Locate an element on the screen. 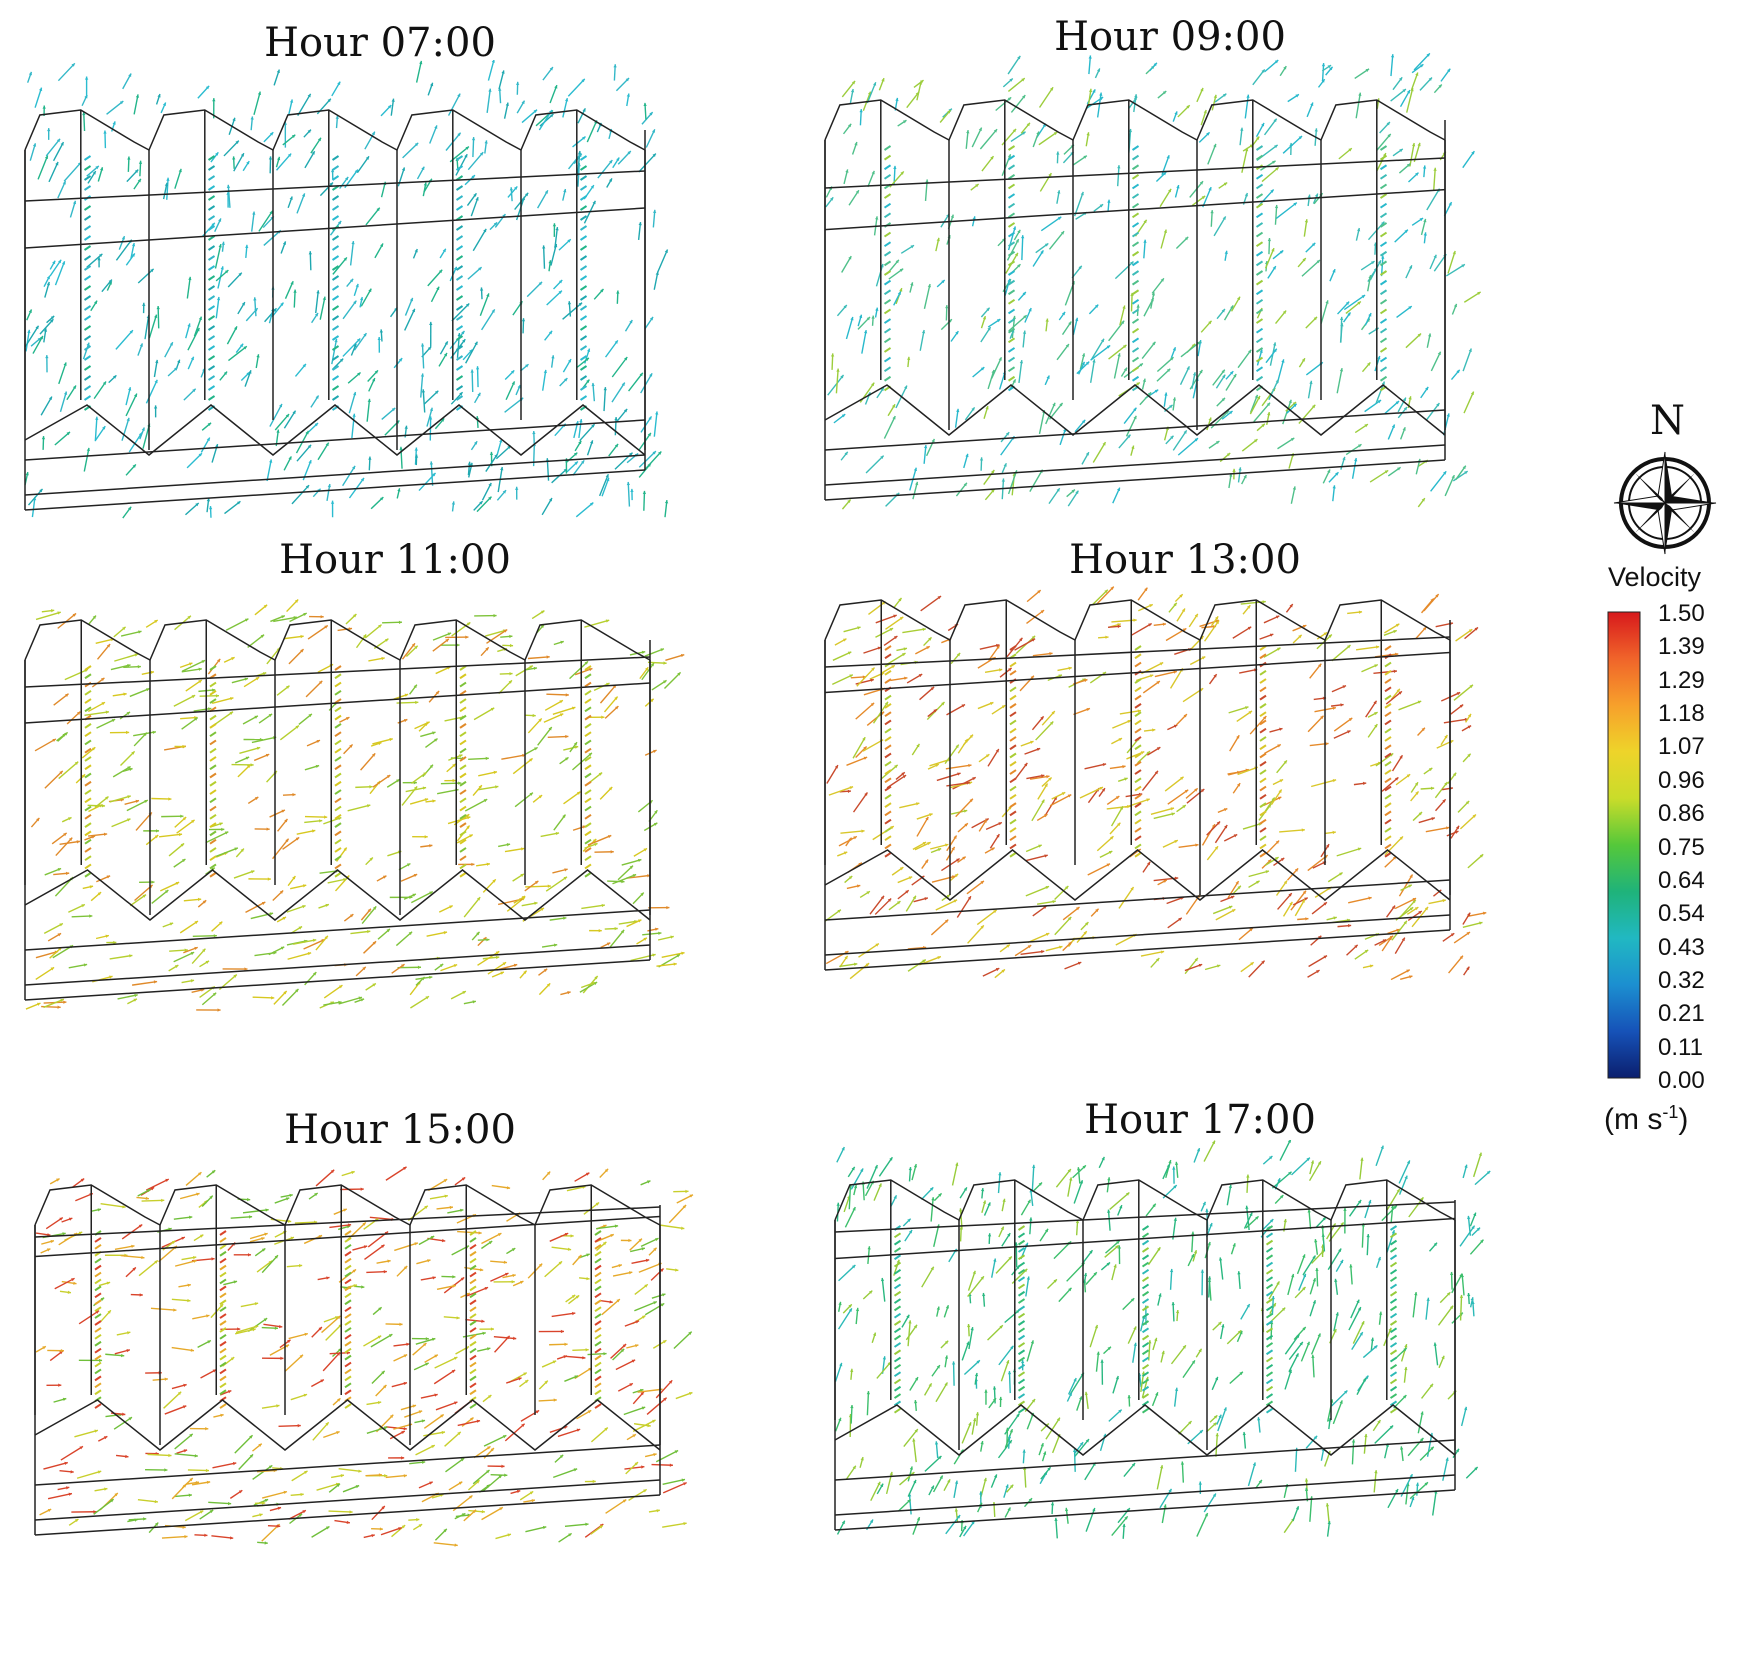 The height and width of the screenshot is (1677, 1738). tick-label: 0.43 is located at coordinates (1681, 947).